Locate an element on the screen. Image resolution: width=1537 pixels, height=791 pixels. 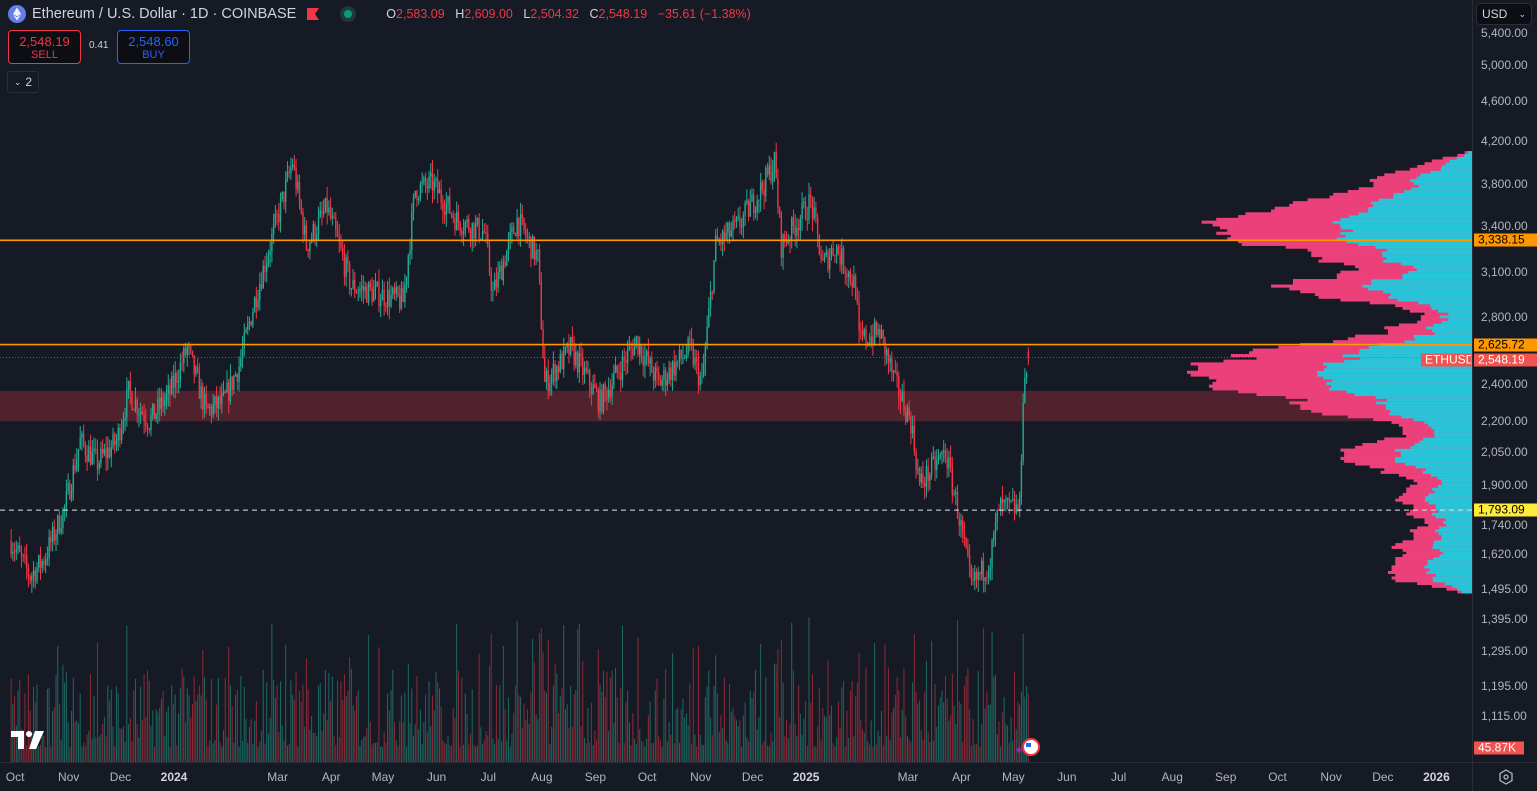
buy-button: 2,548.60 BUY is located at coordinates (153, 47).